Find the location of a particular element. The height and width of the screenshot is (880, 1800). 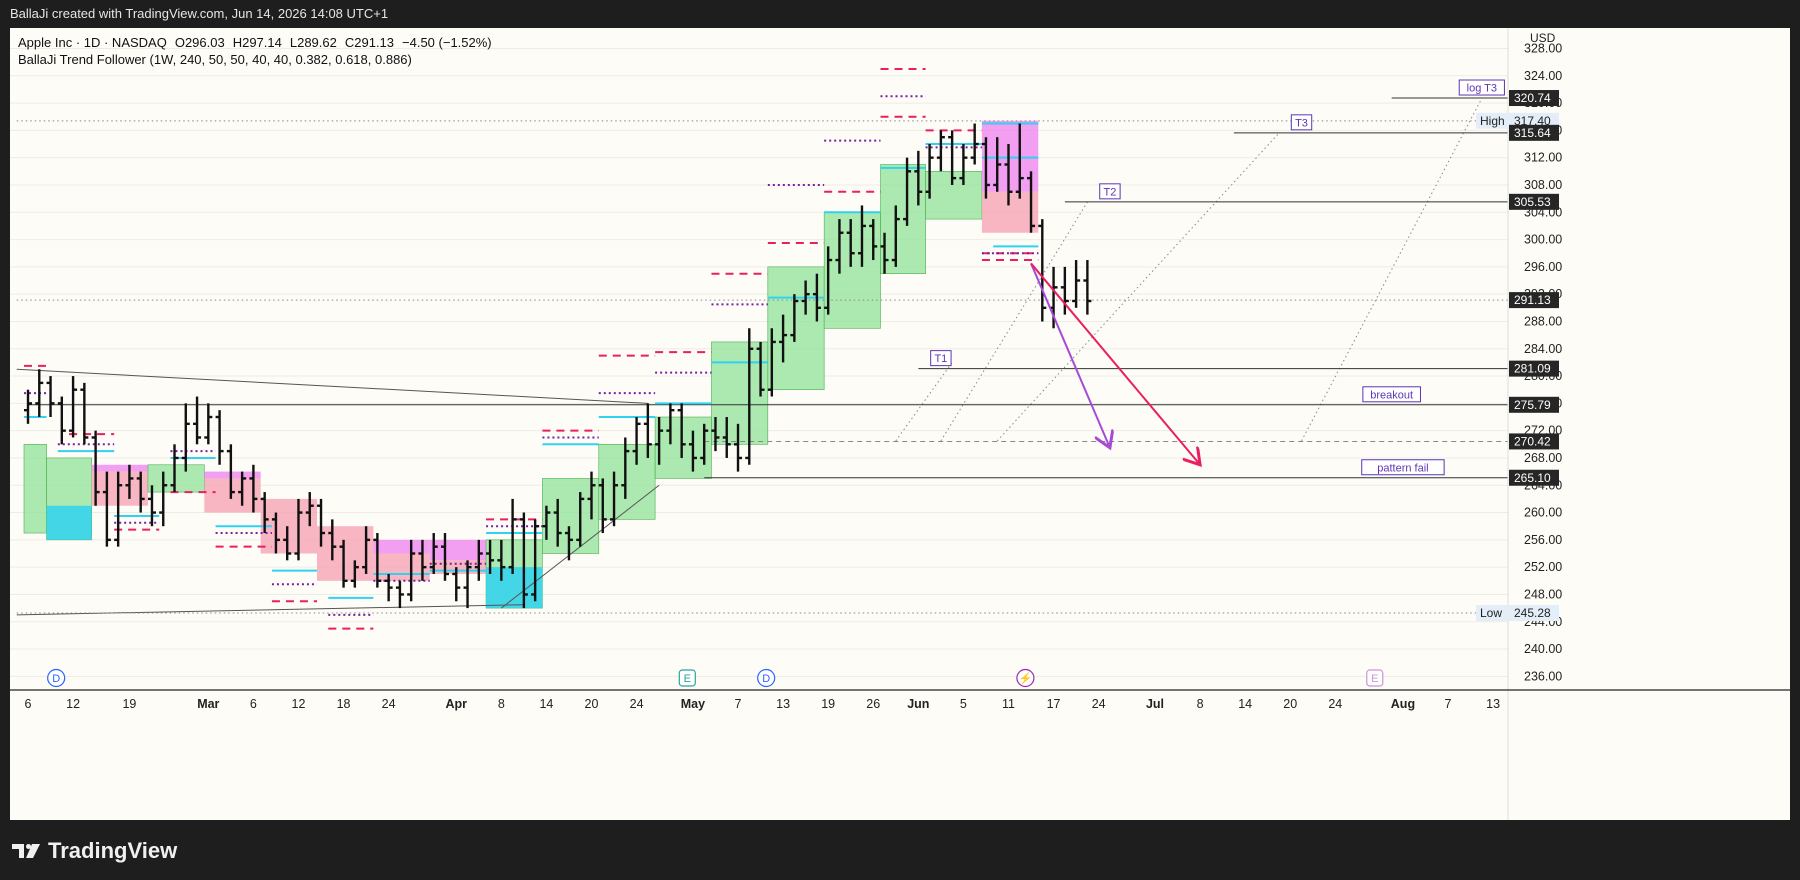

price-label-317-40: 317.40 High is located at coordinates (1517, 120).